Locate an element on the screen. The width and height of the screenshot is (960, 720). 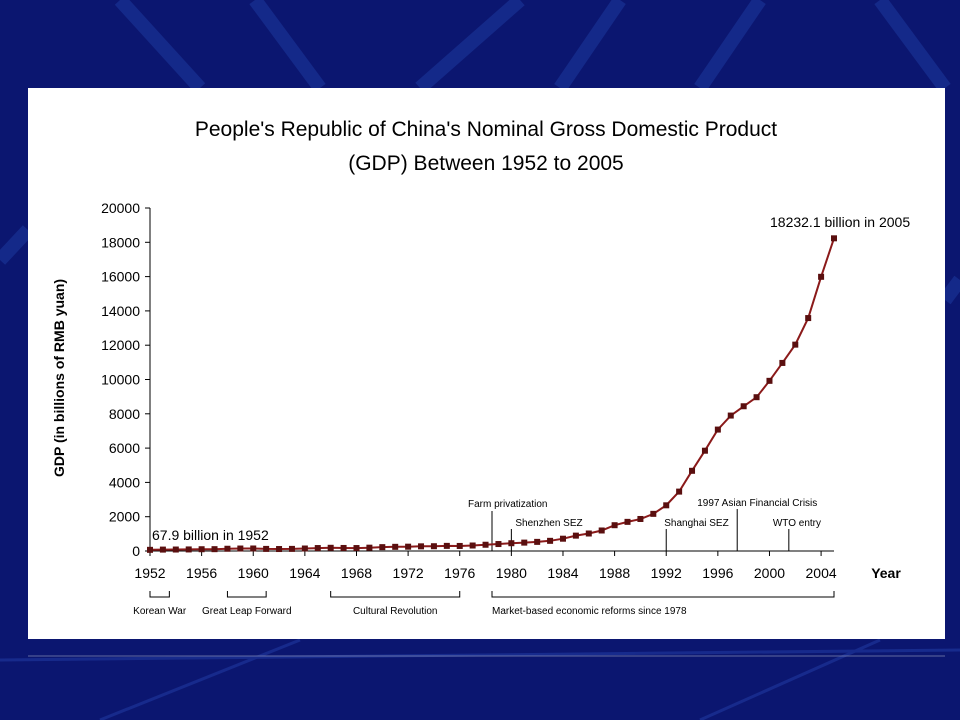
chart-title-line2: (GDP) Between 1952 to 2005 is located at coordinates (486, 163).